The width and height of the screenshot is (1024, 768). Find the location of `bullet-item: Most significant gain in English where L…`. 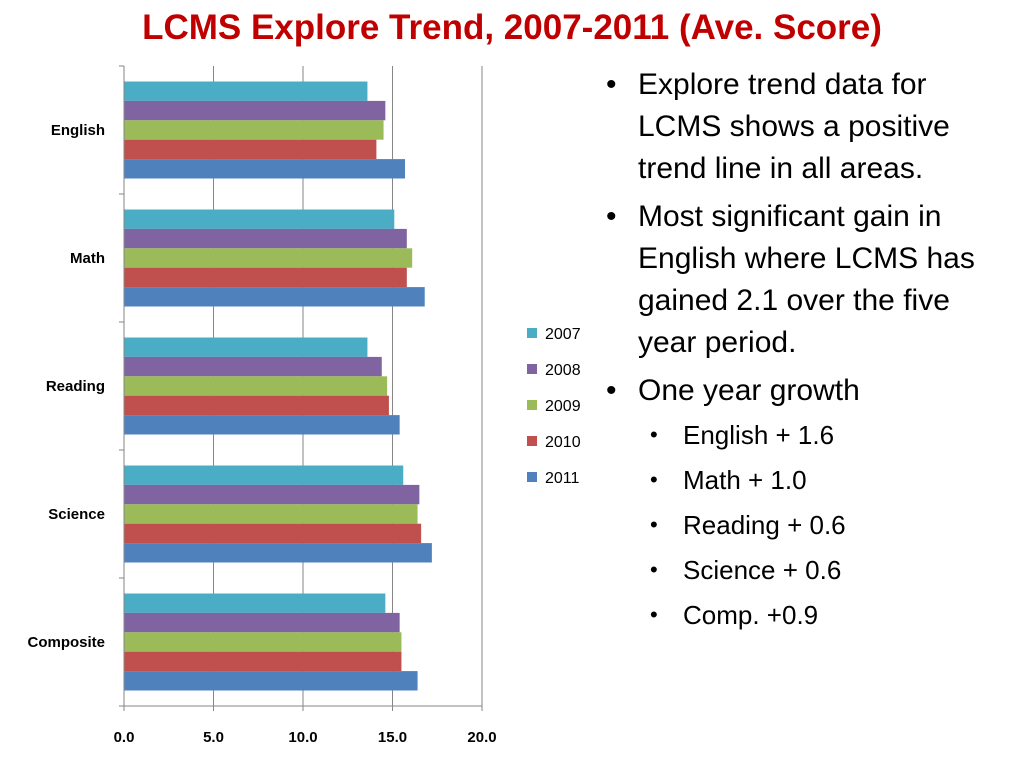

bullet-item: Most significant gain in English where L… is located at coordinates (800, 280).